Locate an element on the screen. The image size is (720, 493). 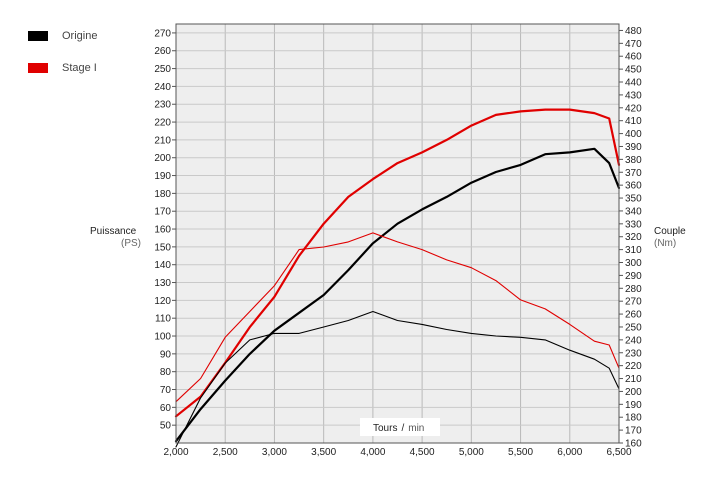
y-left-tick-label: 160 is located at coordinates (162, 230).